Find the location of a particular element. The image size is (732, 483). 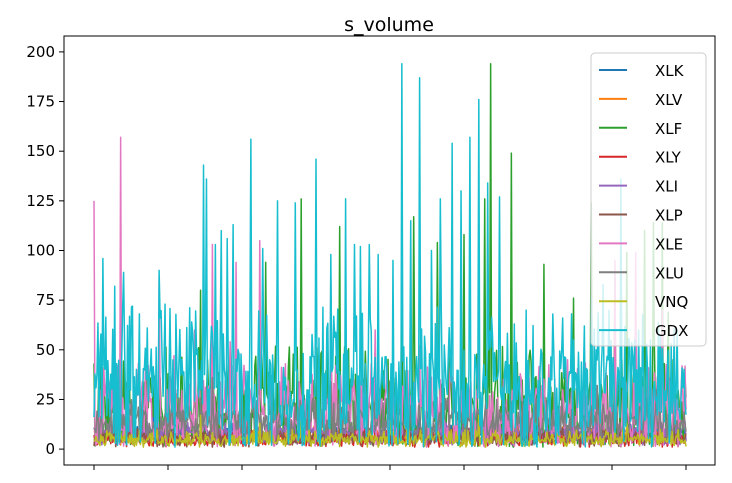

y-tick-label-200: 200 is located at coordinates (40, 52).